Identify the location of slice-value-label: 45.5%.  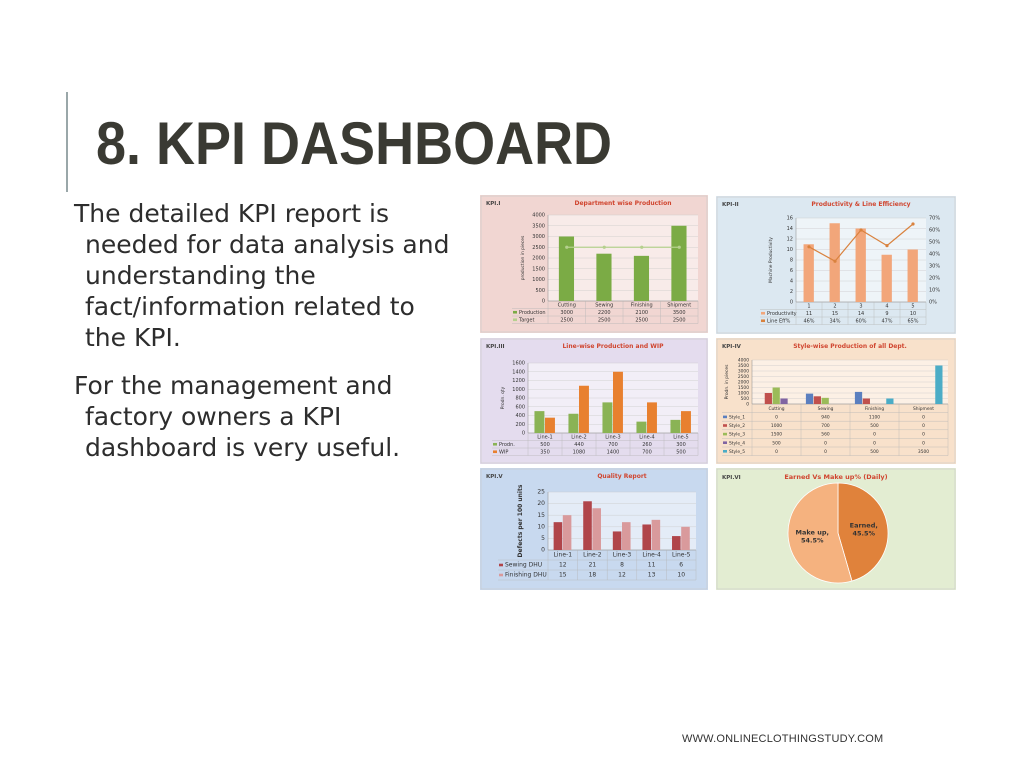
(863, 533).